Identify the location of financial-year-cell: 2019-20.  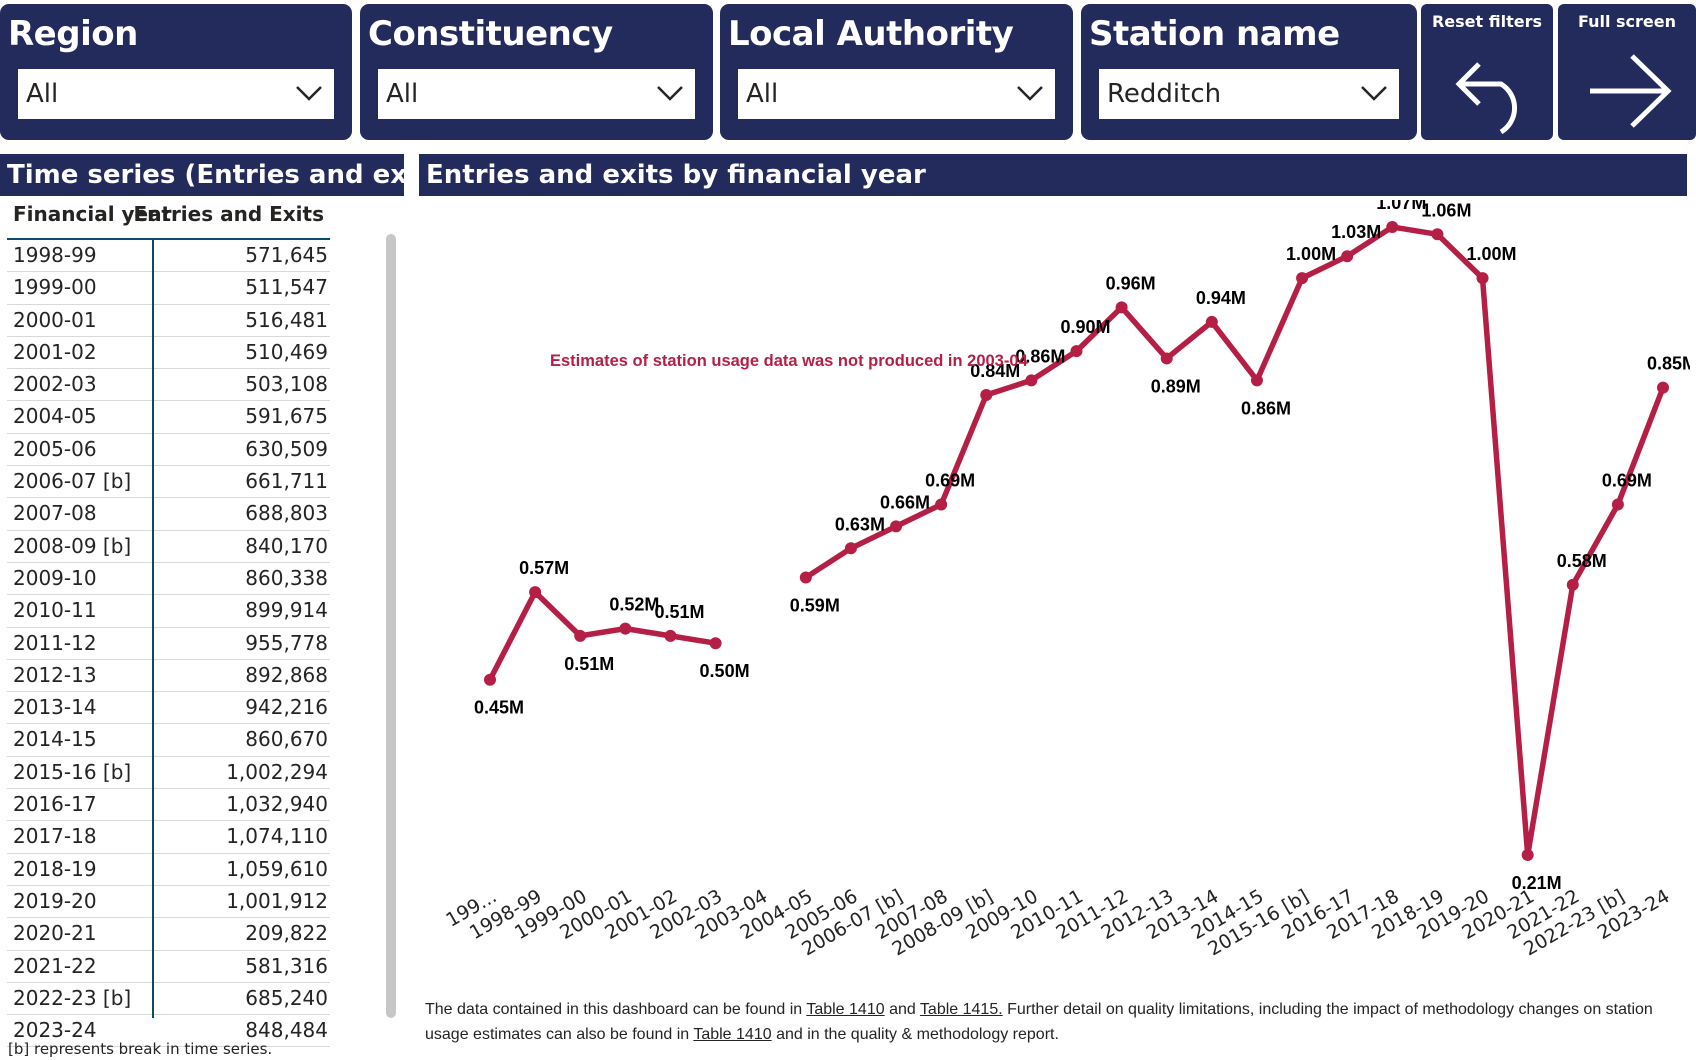
(55, 900).